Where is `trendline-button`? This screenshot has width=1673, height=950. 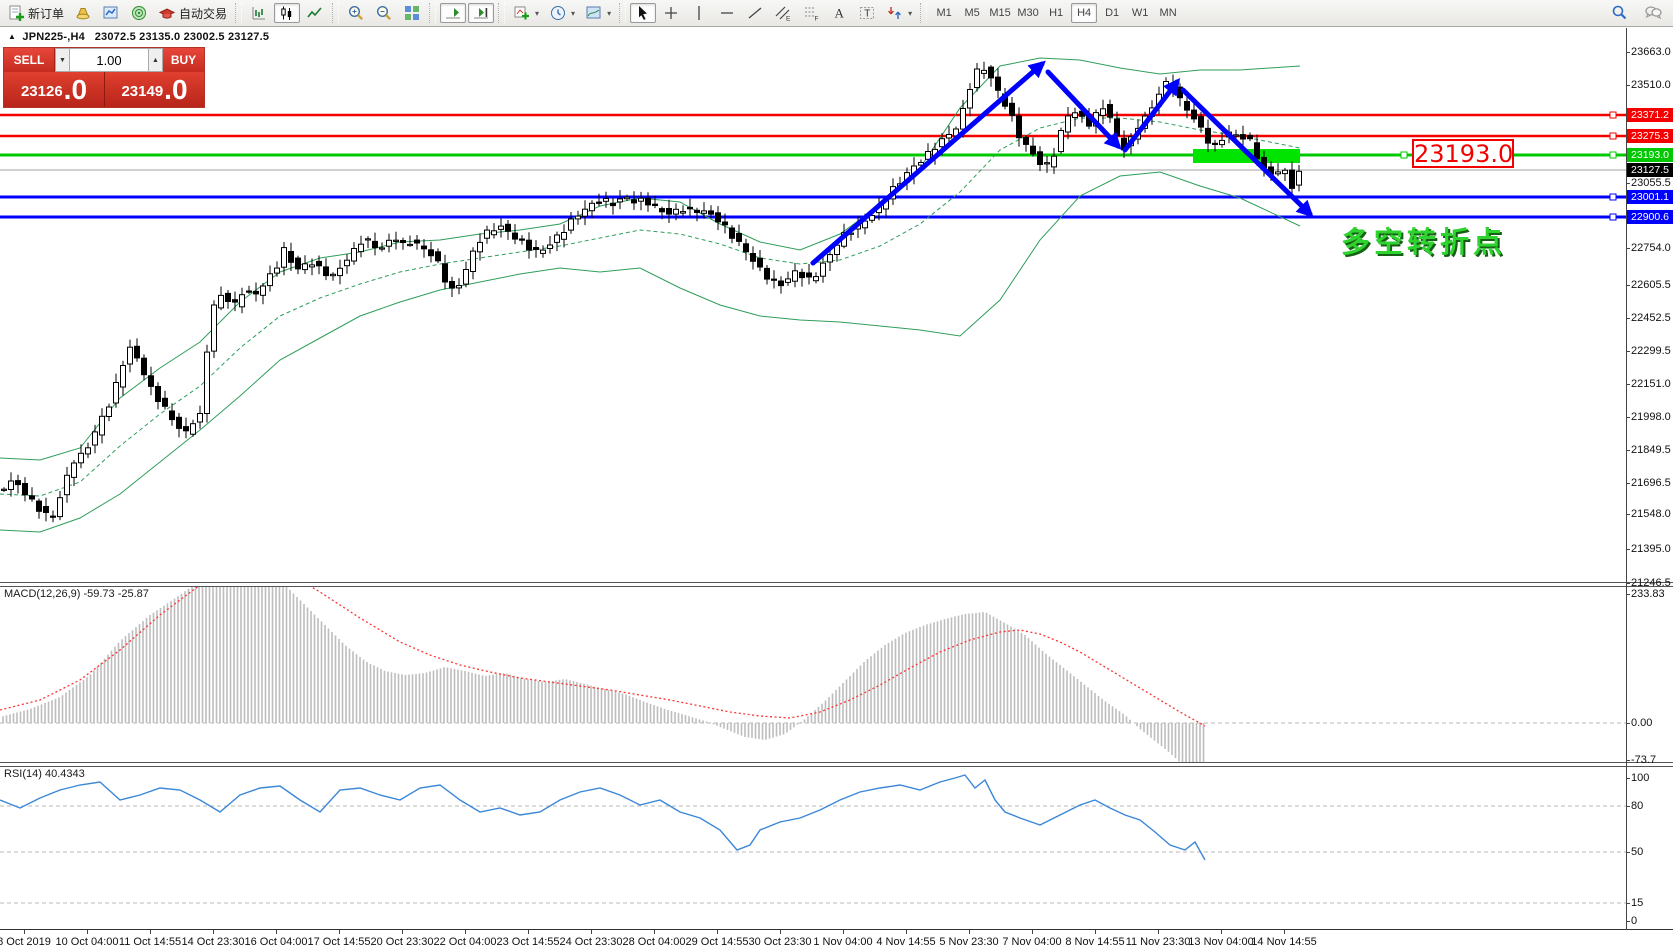
trendline-button is located at coordinates (755, 13).